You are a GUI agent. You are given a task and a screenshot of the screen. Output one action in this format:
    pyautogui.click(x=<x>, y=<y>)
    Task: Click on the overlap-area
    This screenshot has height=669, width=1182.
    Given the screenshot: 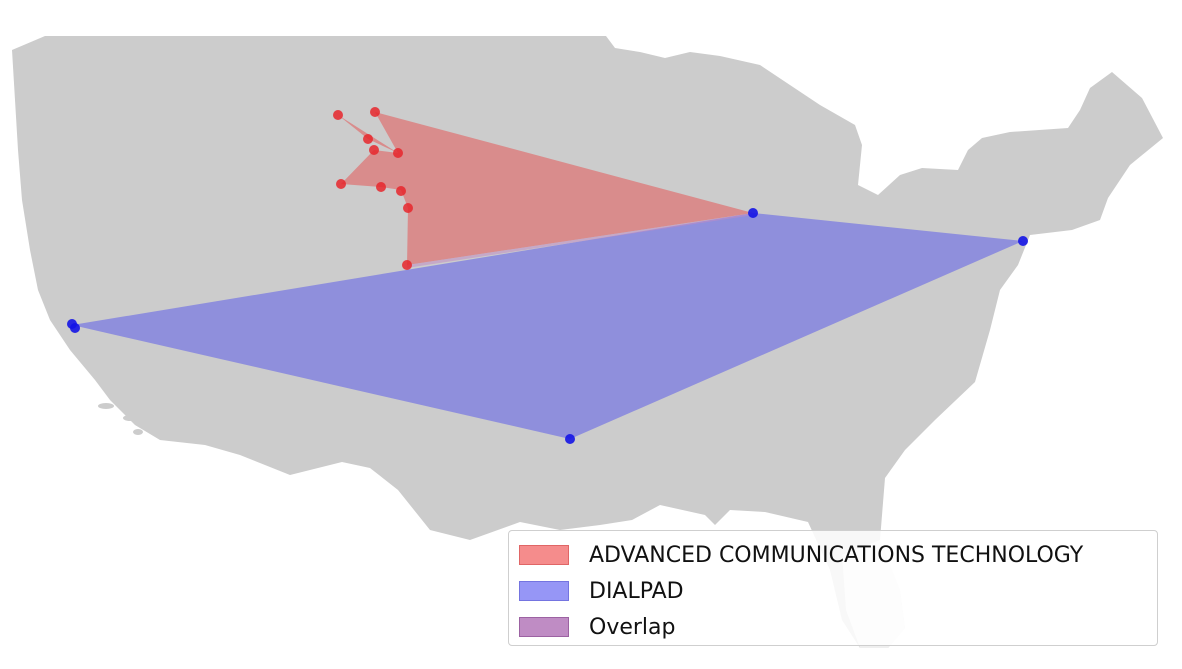 What is the action you would take?
    pyautogui.click(x=583, y=240)
    